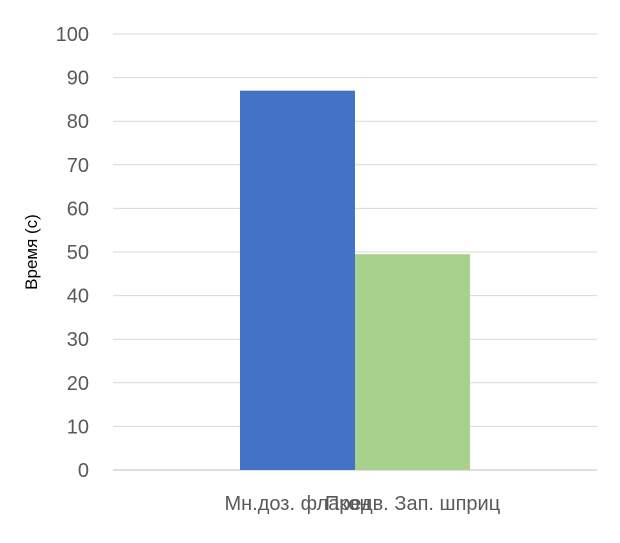 The height and width of the screenshot is (543, 620). Describe the element at coordinates (78, 122) in the screenshot. I see `y-tick-label: 80` at that location.